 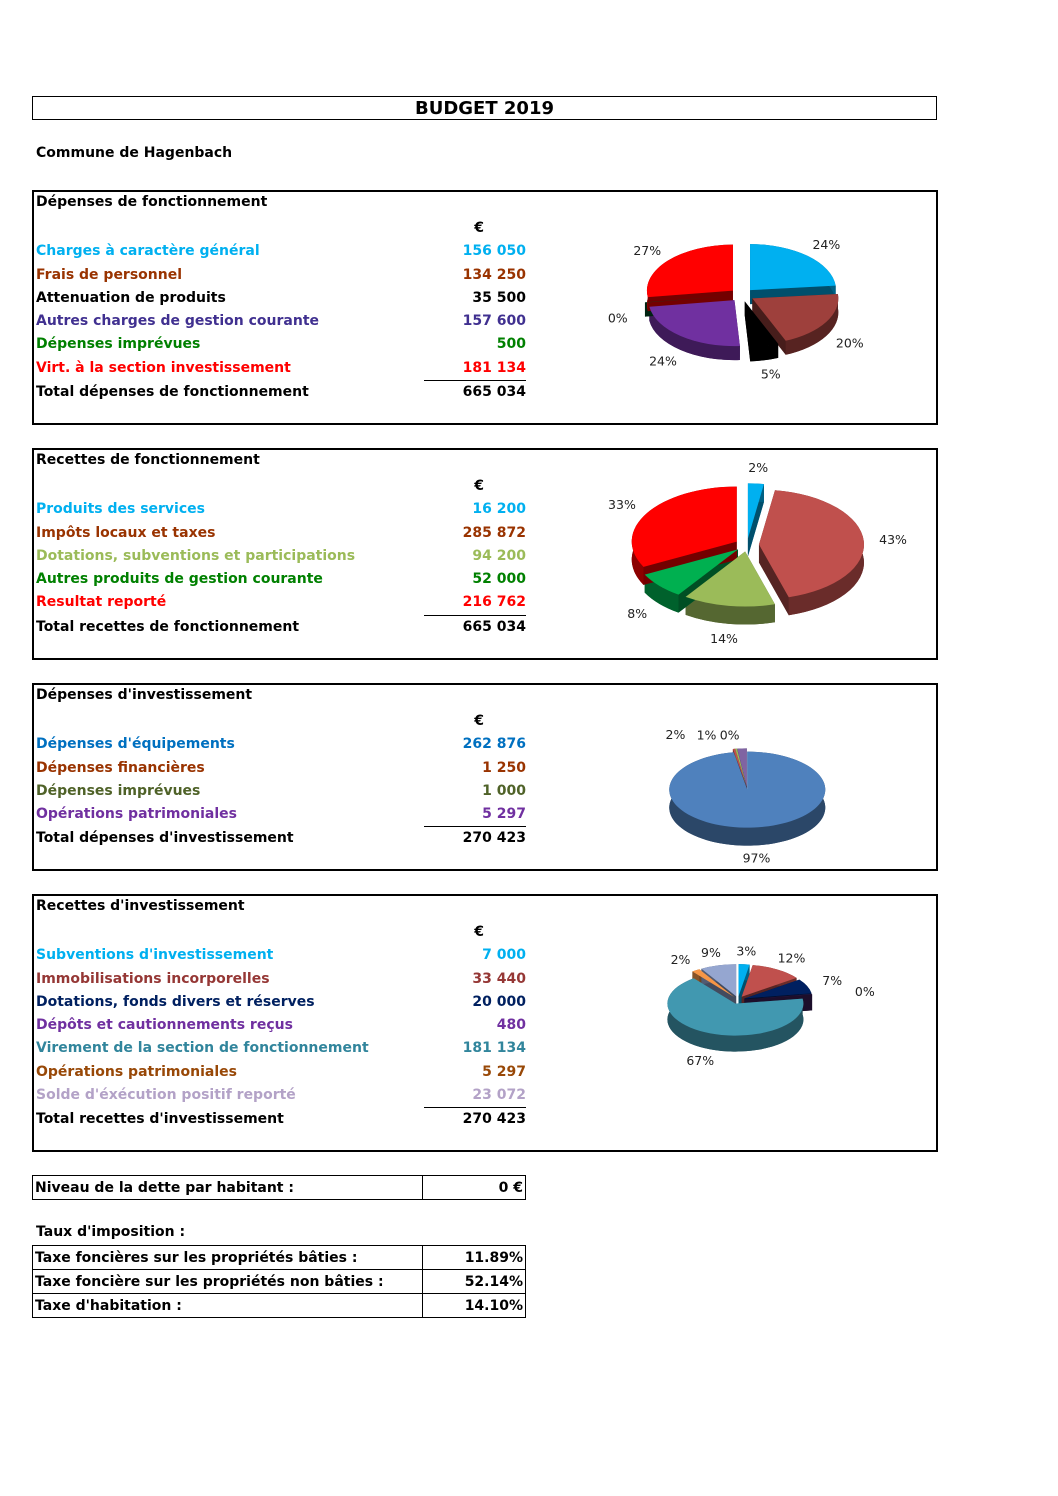 I want to click on row-value: 5 297, so click(x=504, y=814).